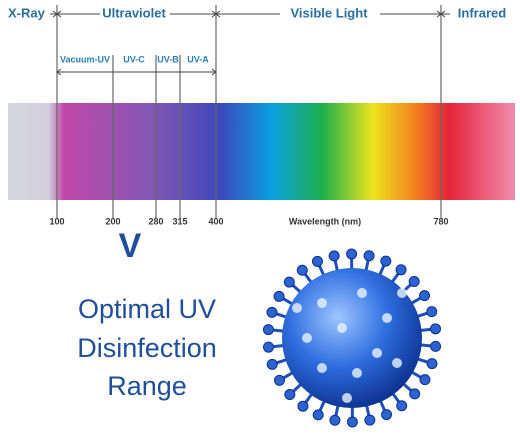 The height and width of the screenshot is (445, 520). I want to click on band-label: UV-C, so click(134, 59).